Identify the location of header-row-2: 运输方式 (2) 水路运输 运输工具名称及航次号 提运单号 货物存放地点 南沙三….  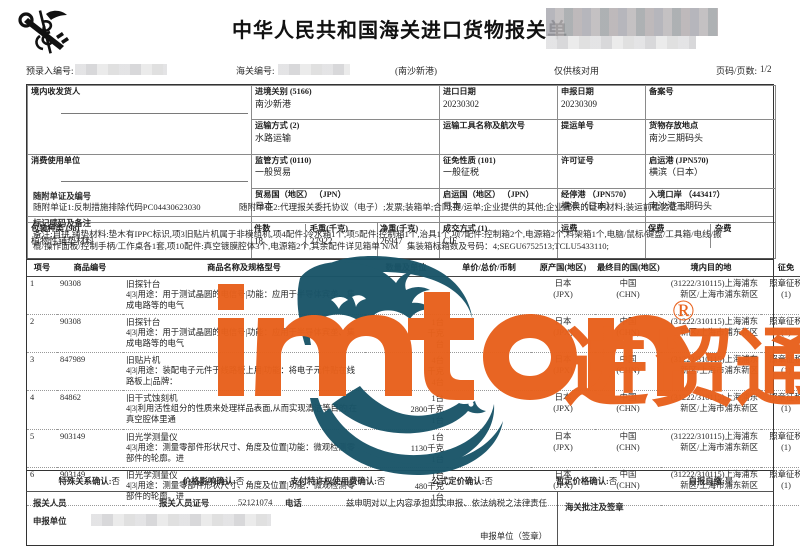
(402, 137).